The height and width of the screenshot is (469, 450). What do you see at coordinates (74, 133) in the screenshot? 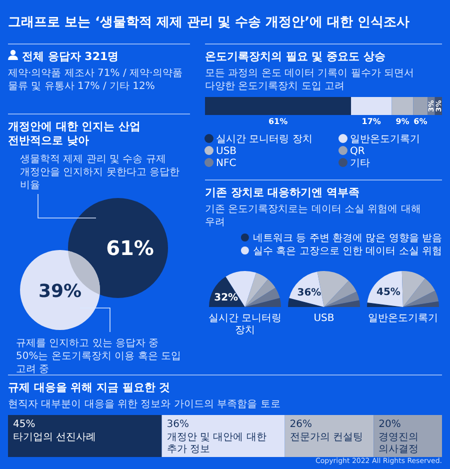
I see `text: 개정안에 대한 인지는 산업 전반적으로 낮아` at bounding box center [74, 133].